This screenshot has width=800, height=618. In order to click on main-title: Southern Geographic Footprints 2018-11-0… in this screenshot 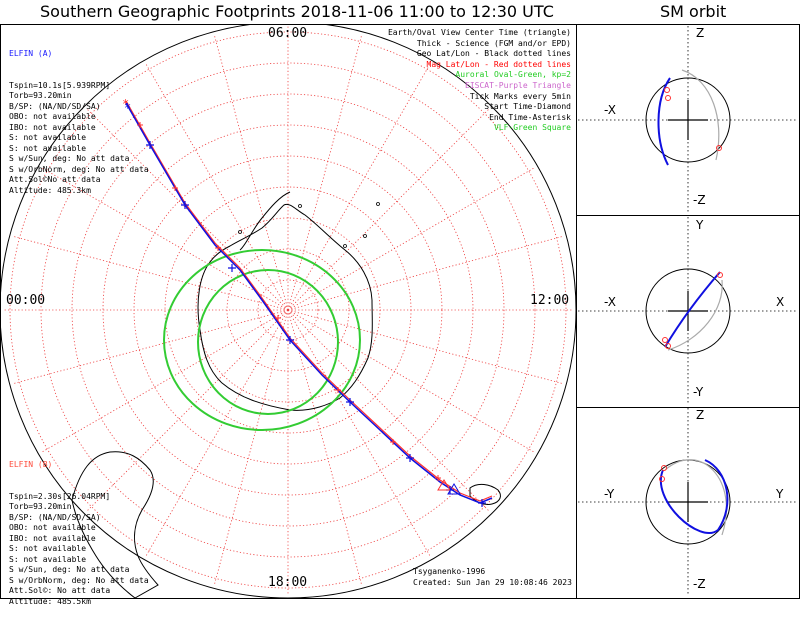, I will do `click(297, 11)`.